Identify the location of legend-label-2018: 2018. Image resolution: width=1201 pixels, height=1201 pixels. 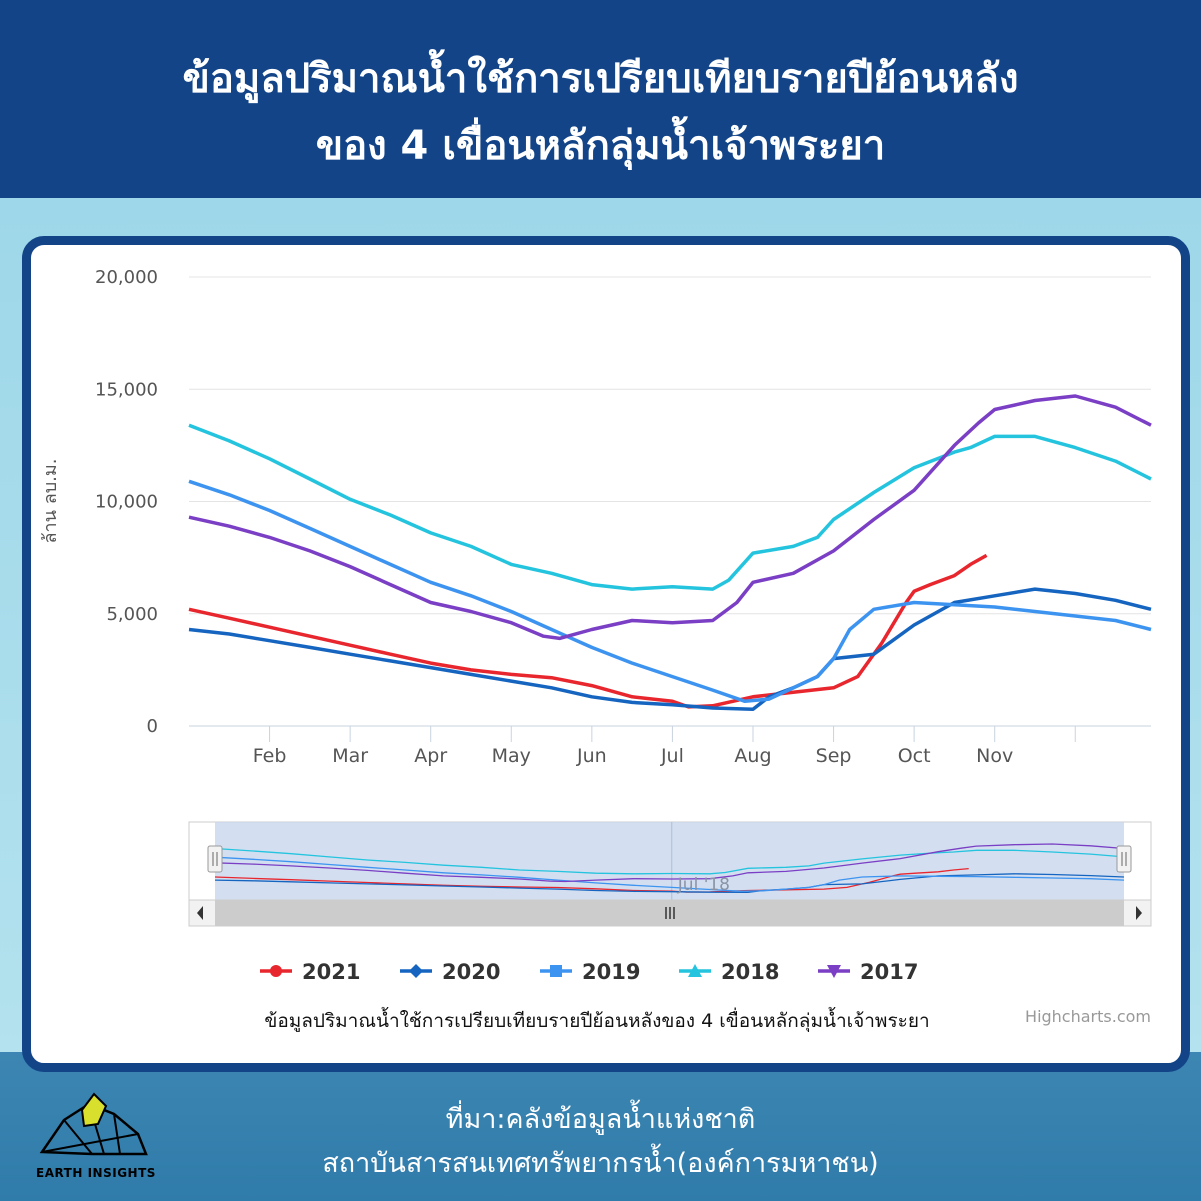
(750, 972).